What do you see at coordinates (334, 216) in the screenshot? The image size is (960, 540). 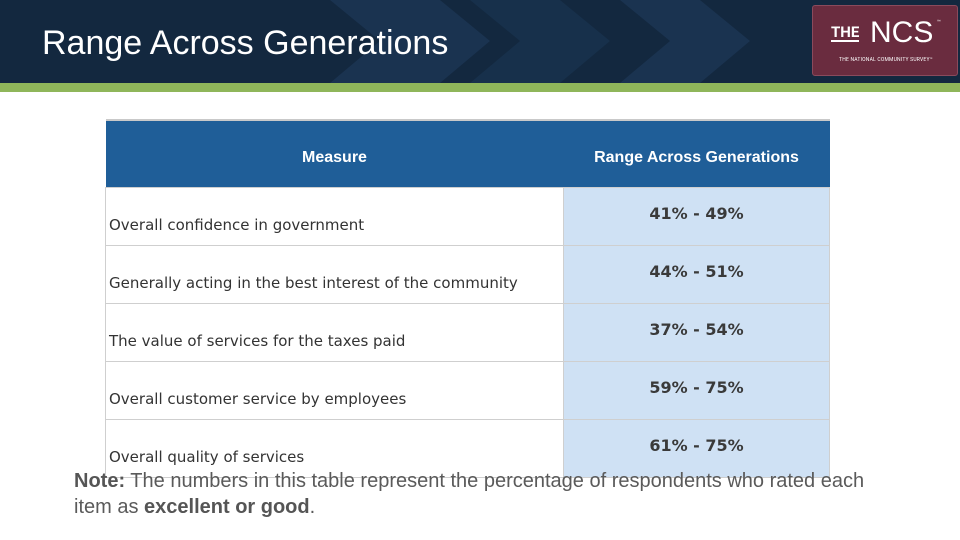 I see `measure-cell: Overall confidence in government` at bounding box center [334, 216].